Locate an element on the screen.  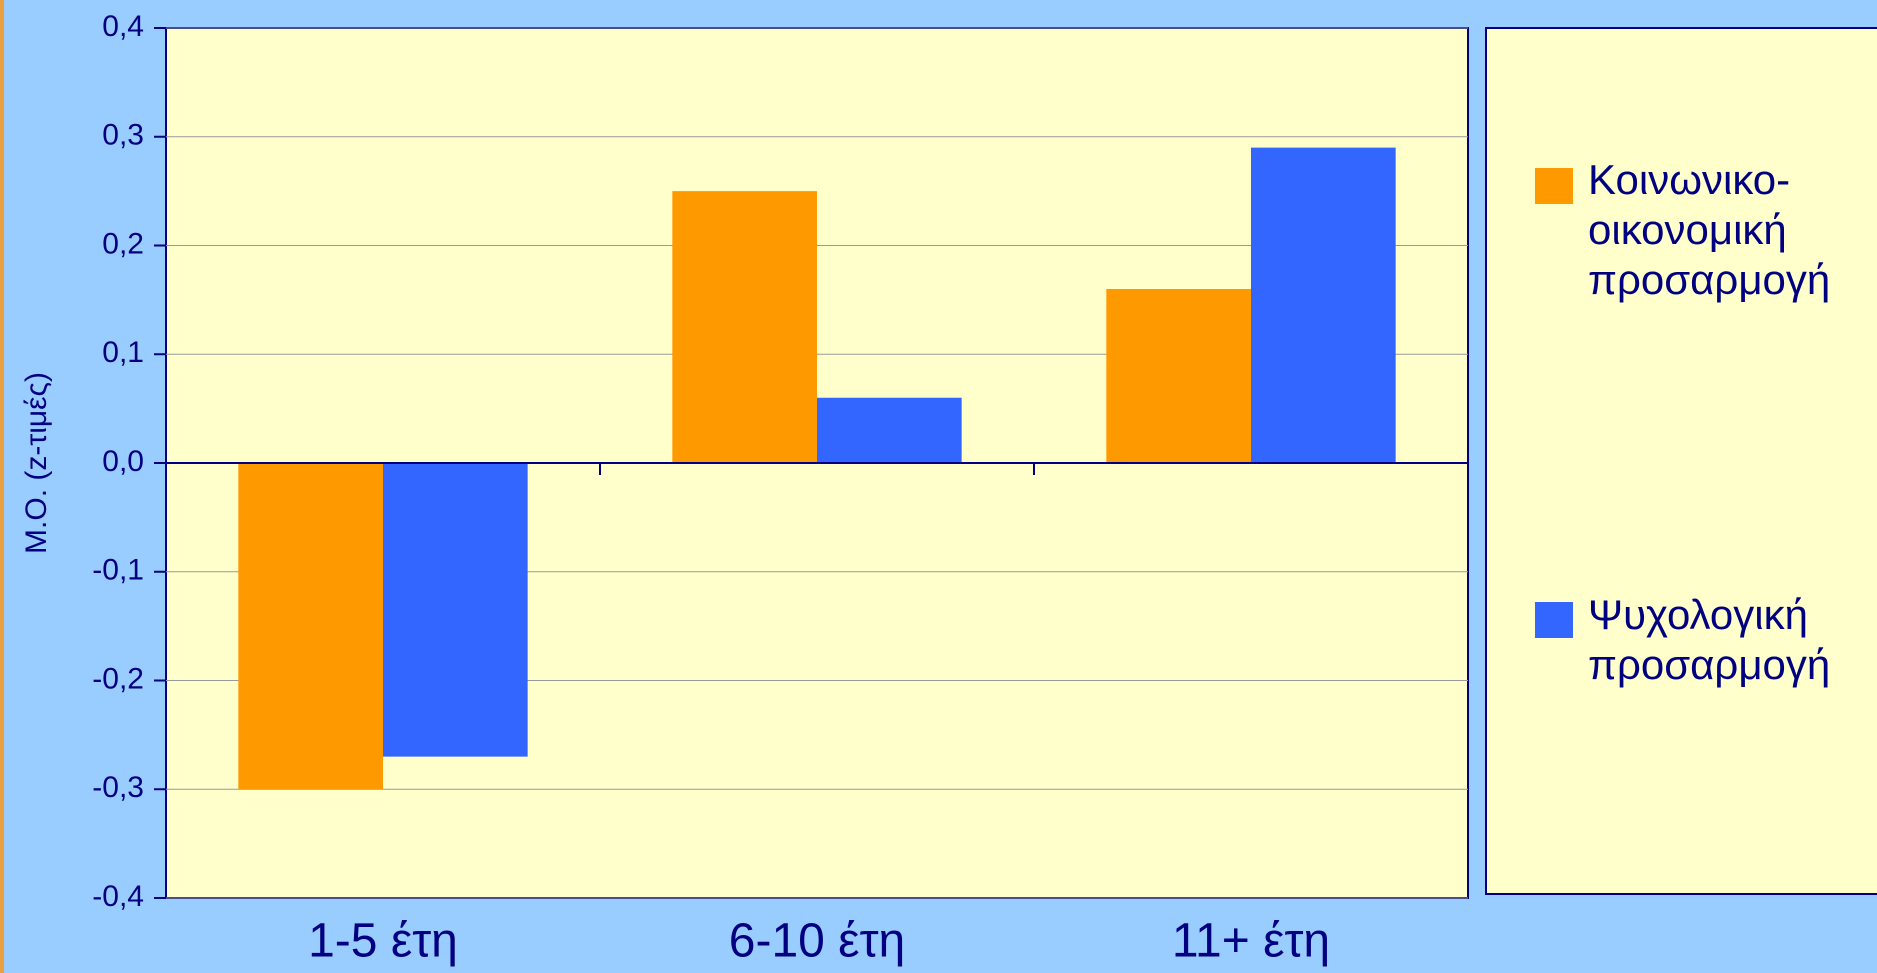
y-tick-label: 0,3 is located at coordinates (123, 135).